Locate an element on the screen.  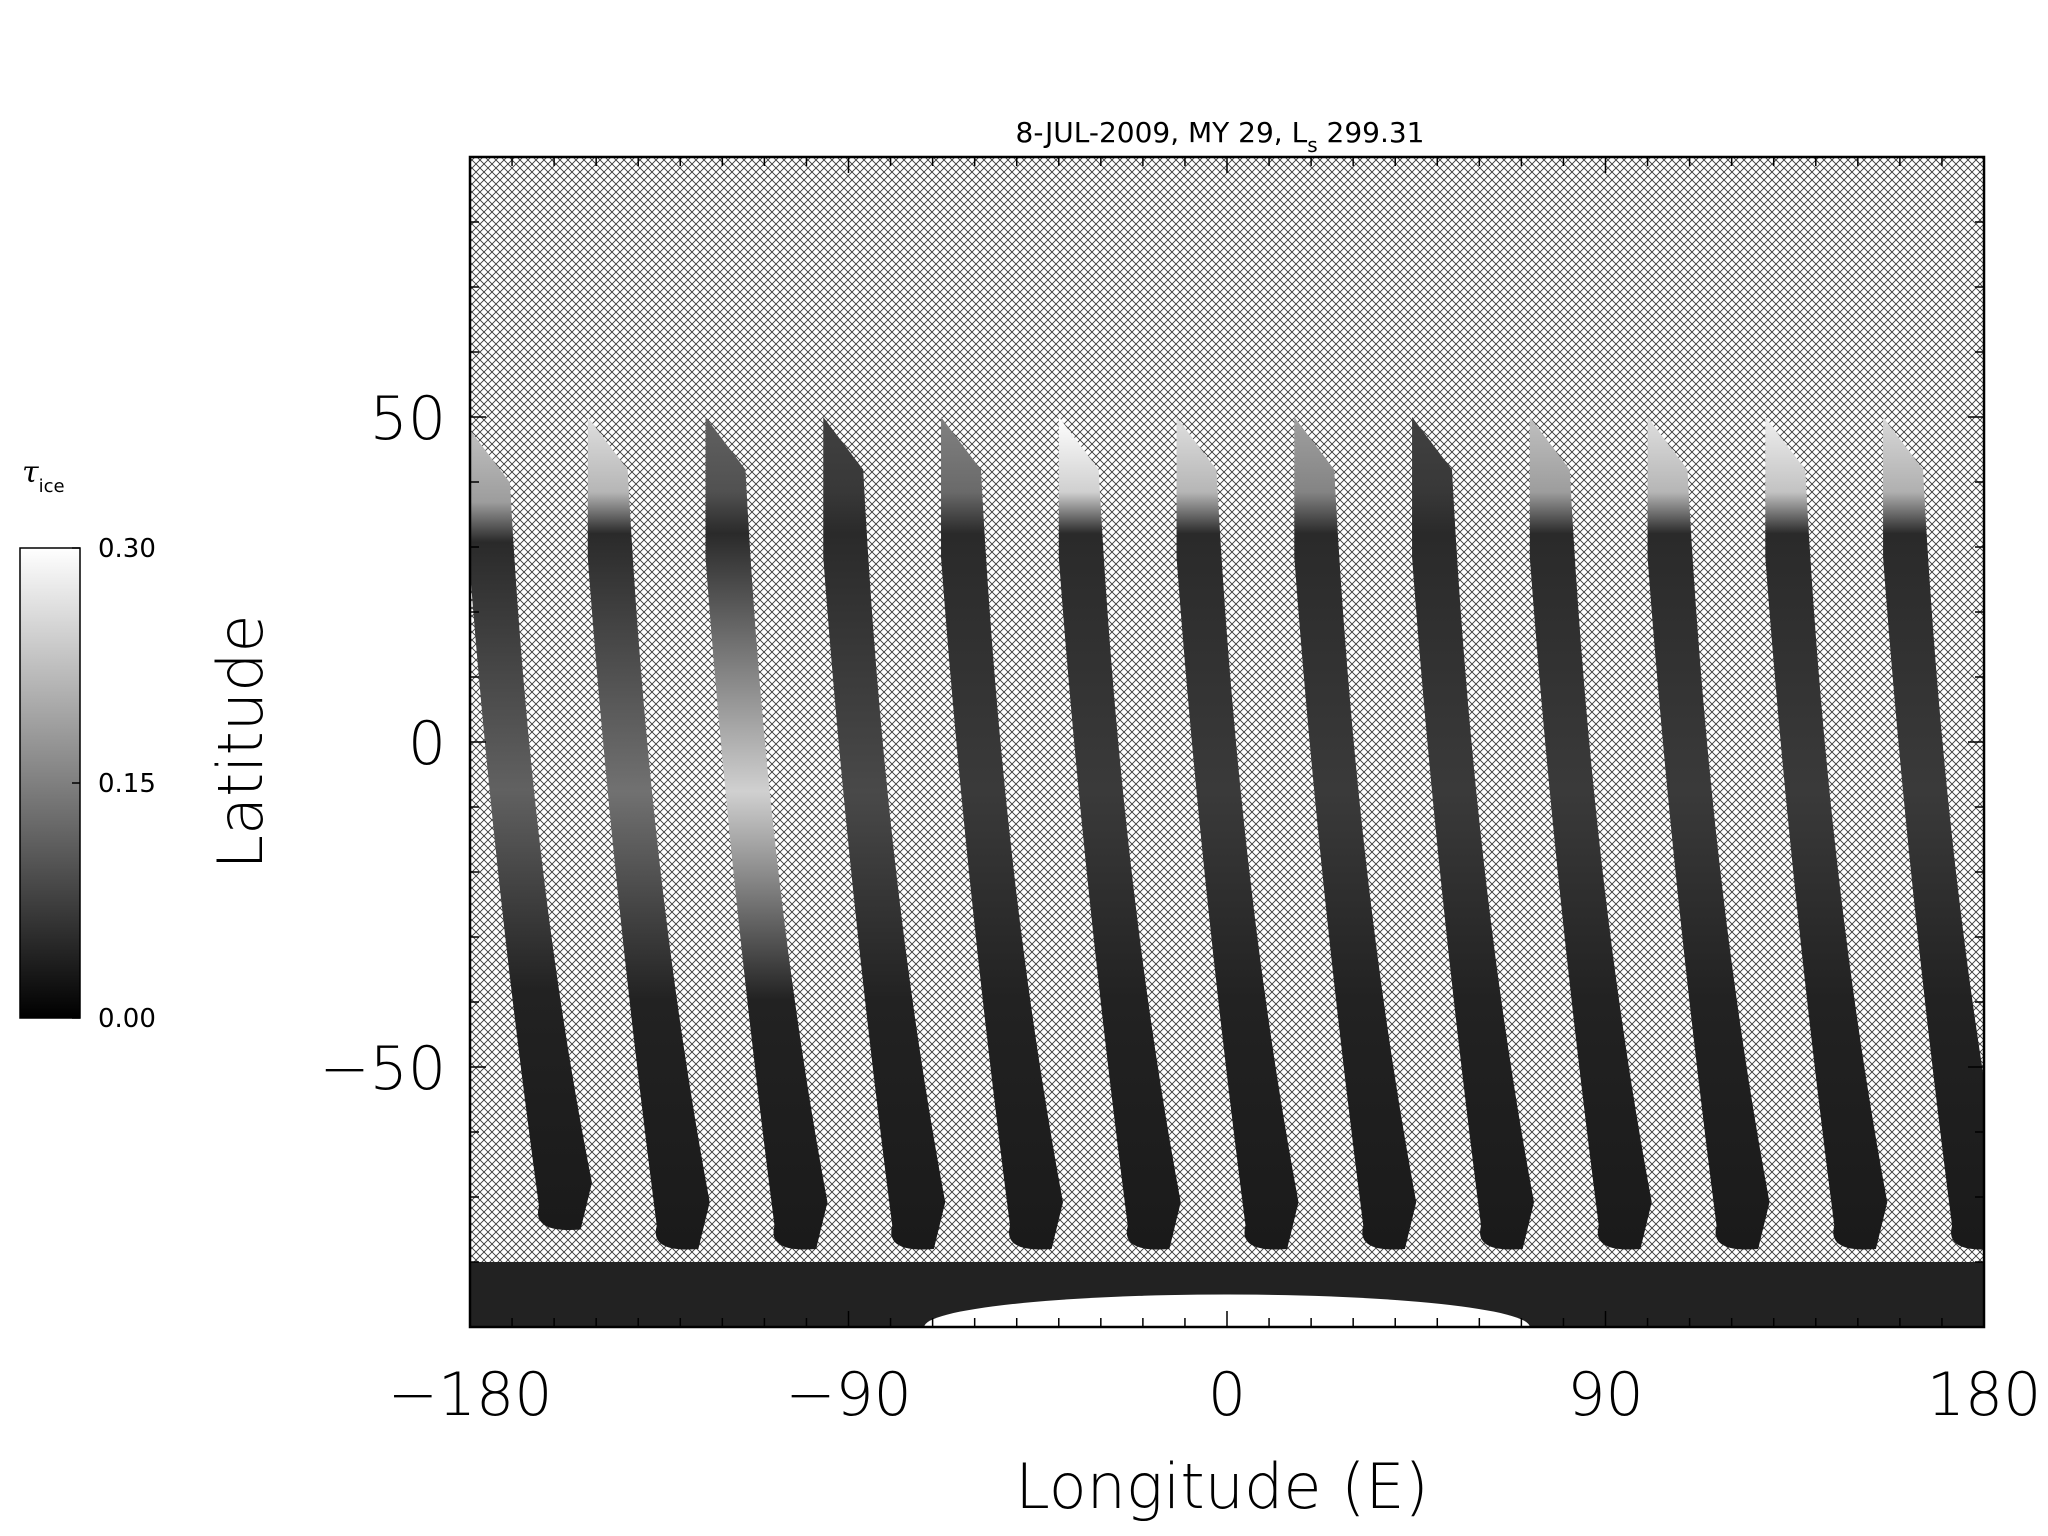
colorbar: τice 0.00 0.15 0.30 is located at coordinates (87, 744).